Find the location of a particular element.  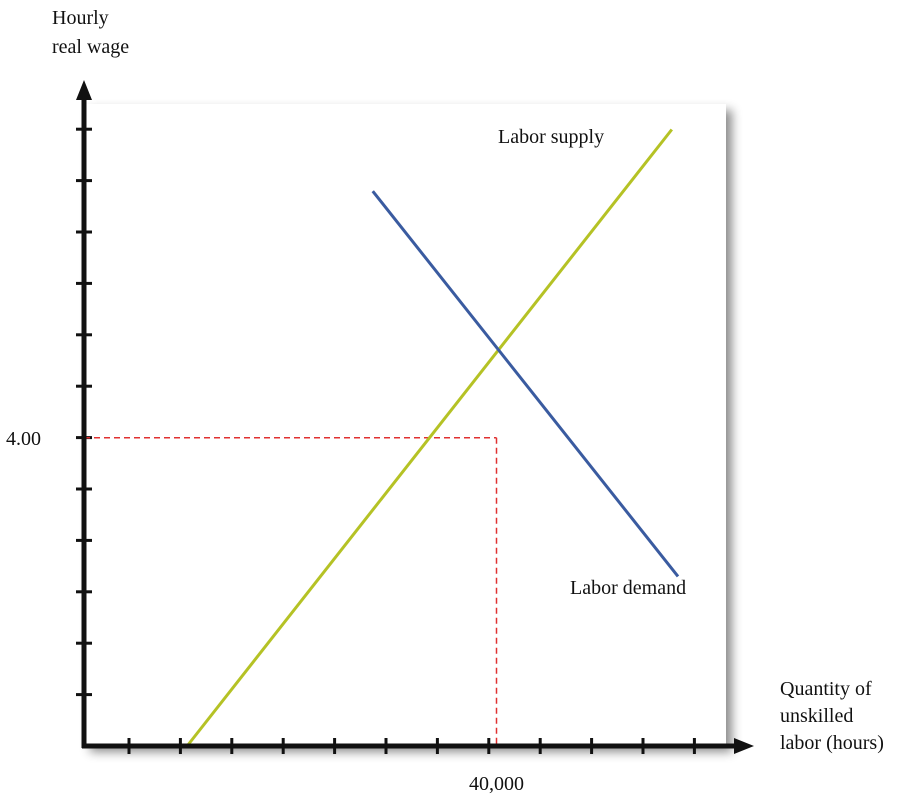

x-tick-label: 40,000 is located at coordinates (496, 784).